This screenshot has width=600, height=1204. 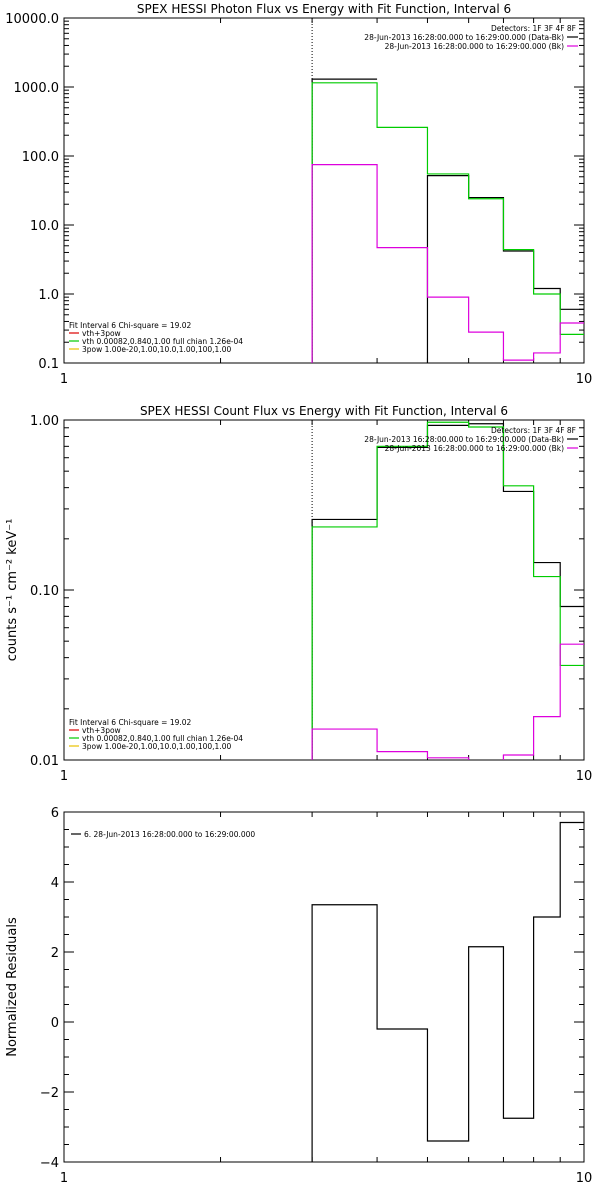 What do you see at coordinates (49, 1163) in the screenshot?
I see `y-tick-label: −4` at bounding box center [49, 1163].